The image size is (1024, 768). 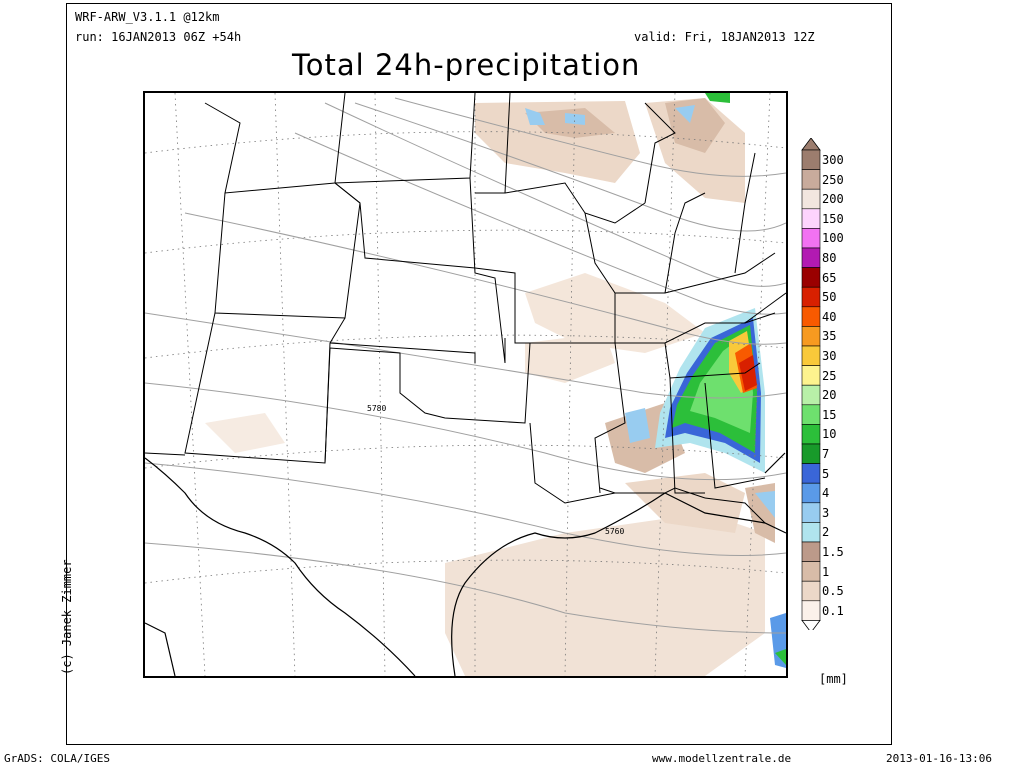 I want to click on legend-label: 7, so click(x=826, y=454).